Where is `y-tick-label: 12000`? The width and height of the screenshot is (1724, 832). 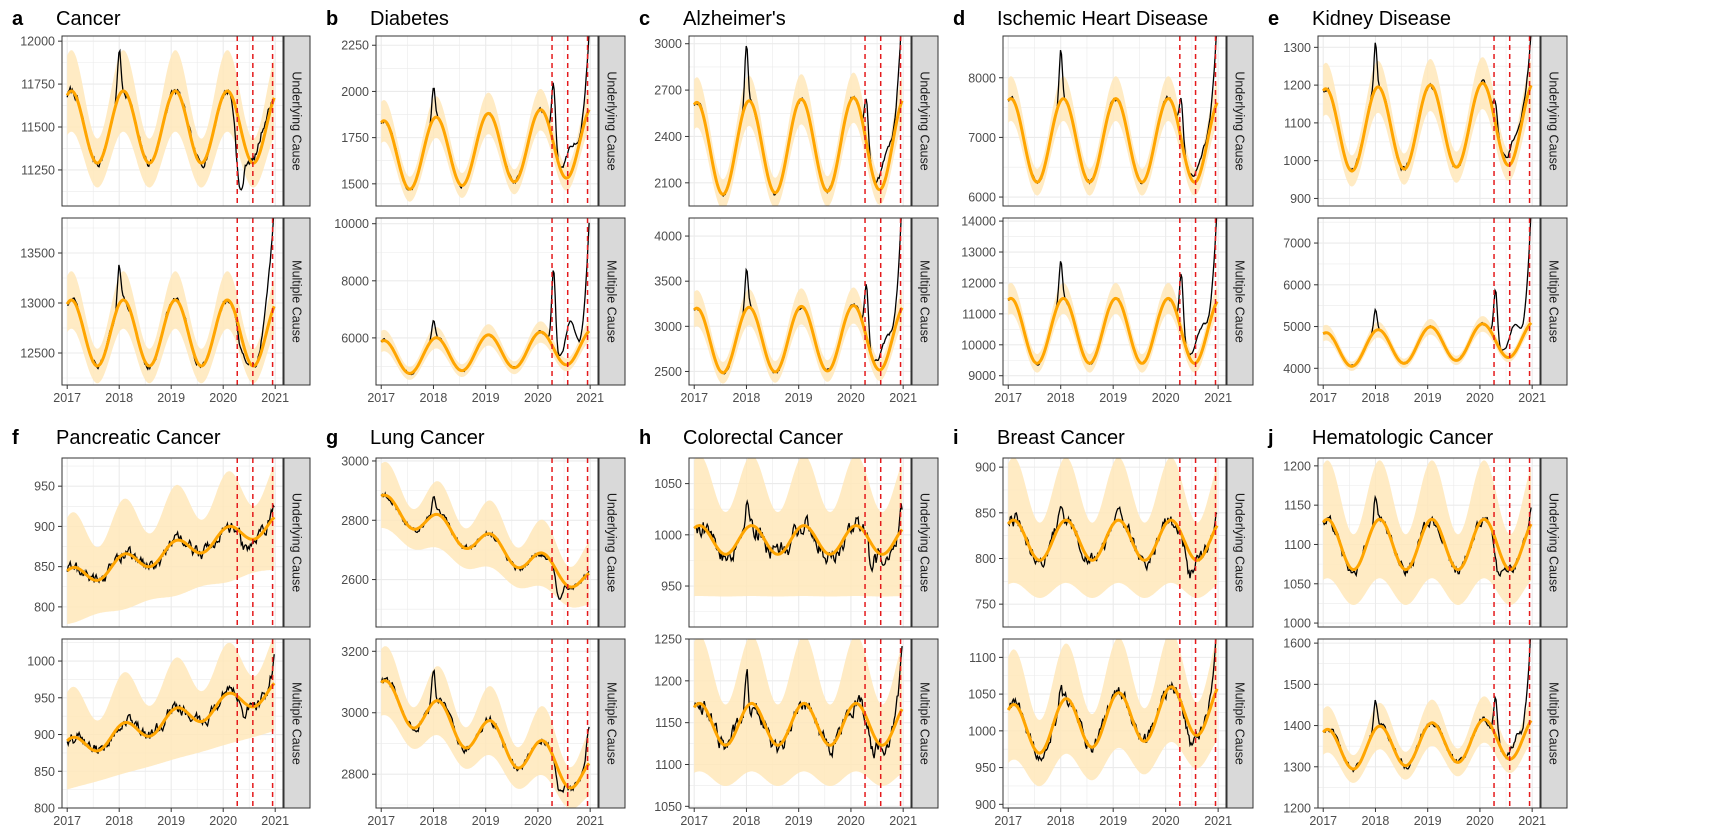 y-tick-label: 12000 is located at coordinates (37, 42).